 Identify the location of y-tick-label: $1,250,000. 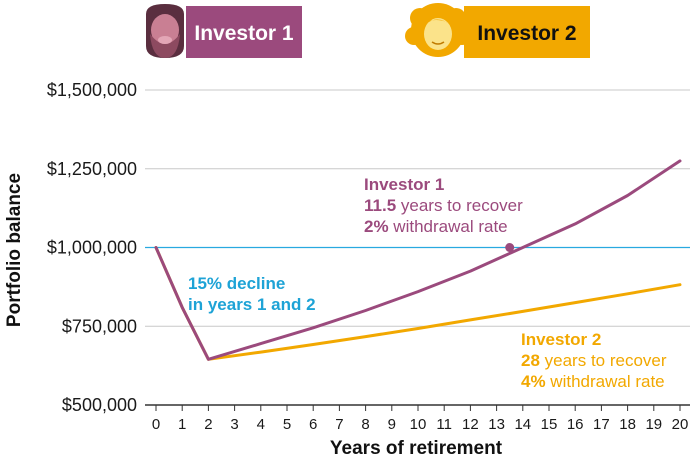
(92, 169).